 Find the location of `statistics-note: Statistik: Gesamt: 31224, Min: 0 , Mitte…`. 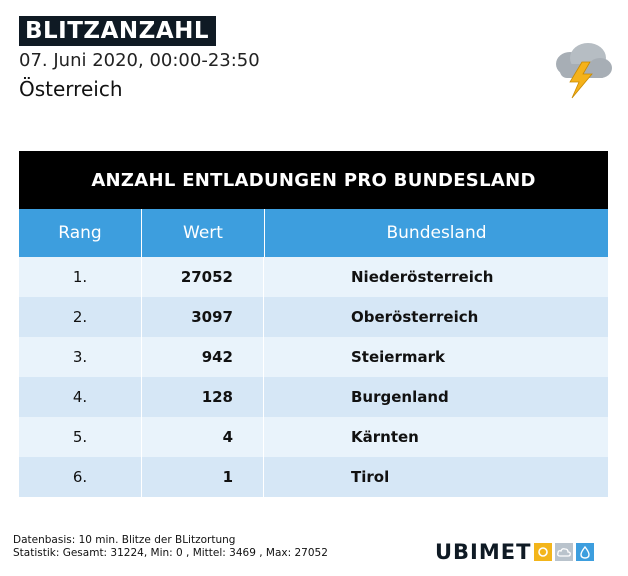

statistics-note: Statistik: Gesamt: 31224, Min: 0 , Mitte… is located at coordinates (170, 553).